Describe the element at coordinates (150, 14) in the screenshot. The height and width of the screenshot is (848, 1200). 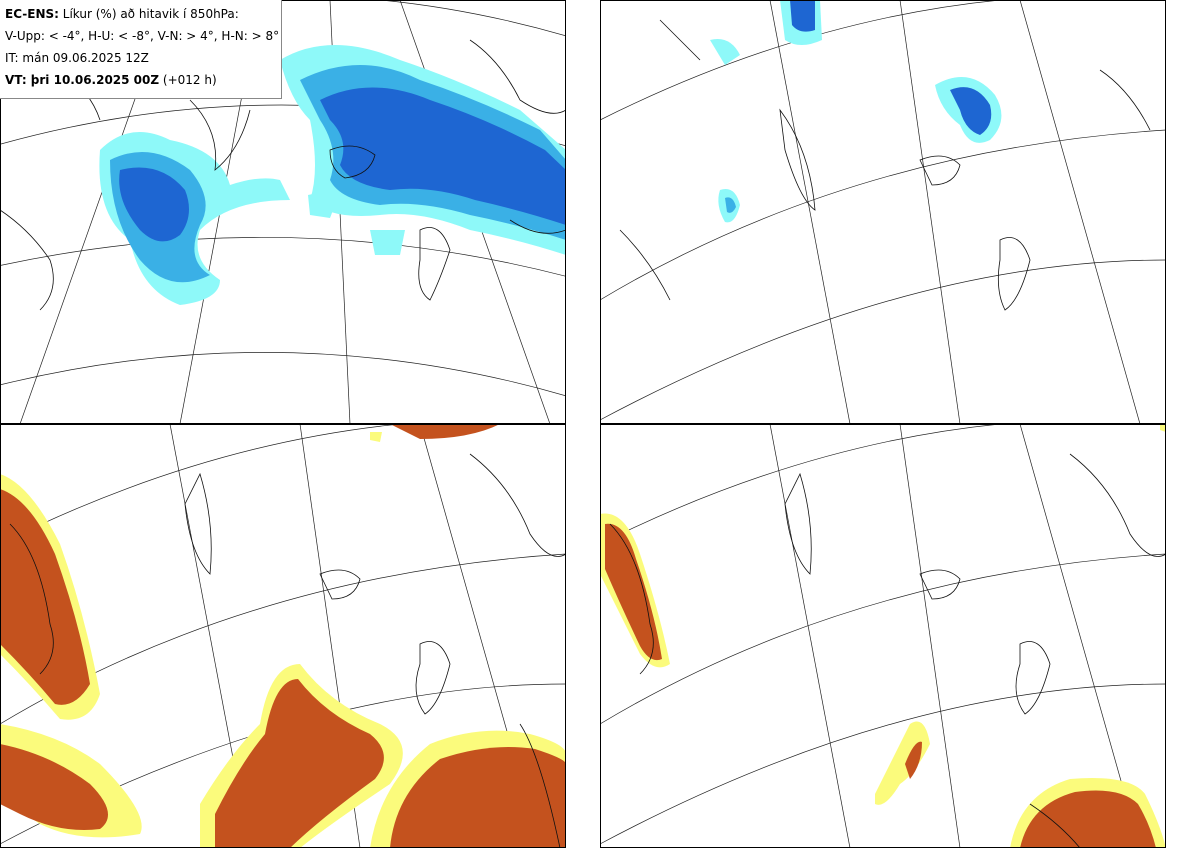
I see `title-text: Líkur (%) að hitavik í 850hPa:` at that location.